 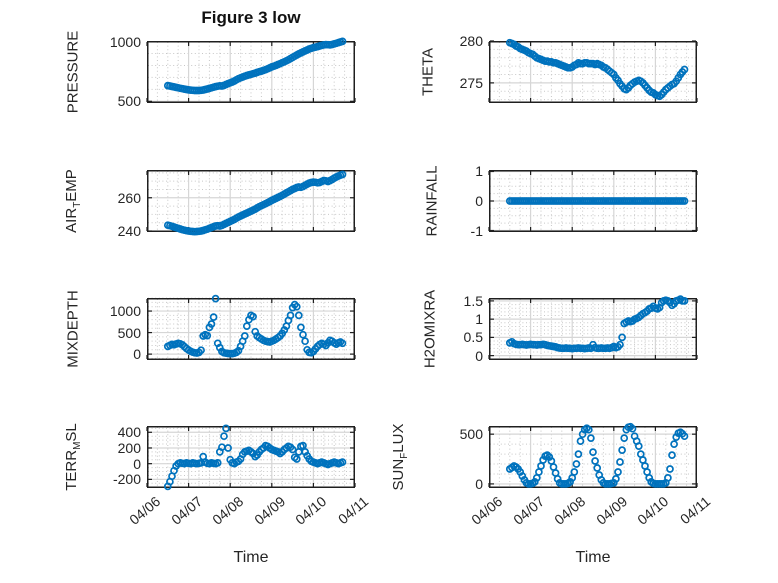 I want to click on figure-title: Figure 3 low, so click(x=251, y=17).